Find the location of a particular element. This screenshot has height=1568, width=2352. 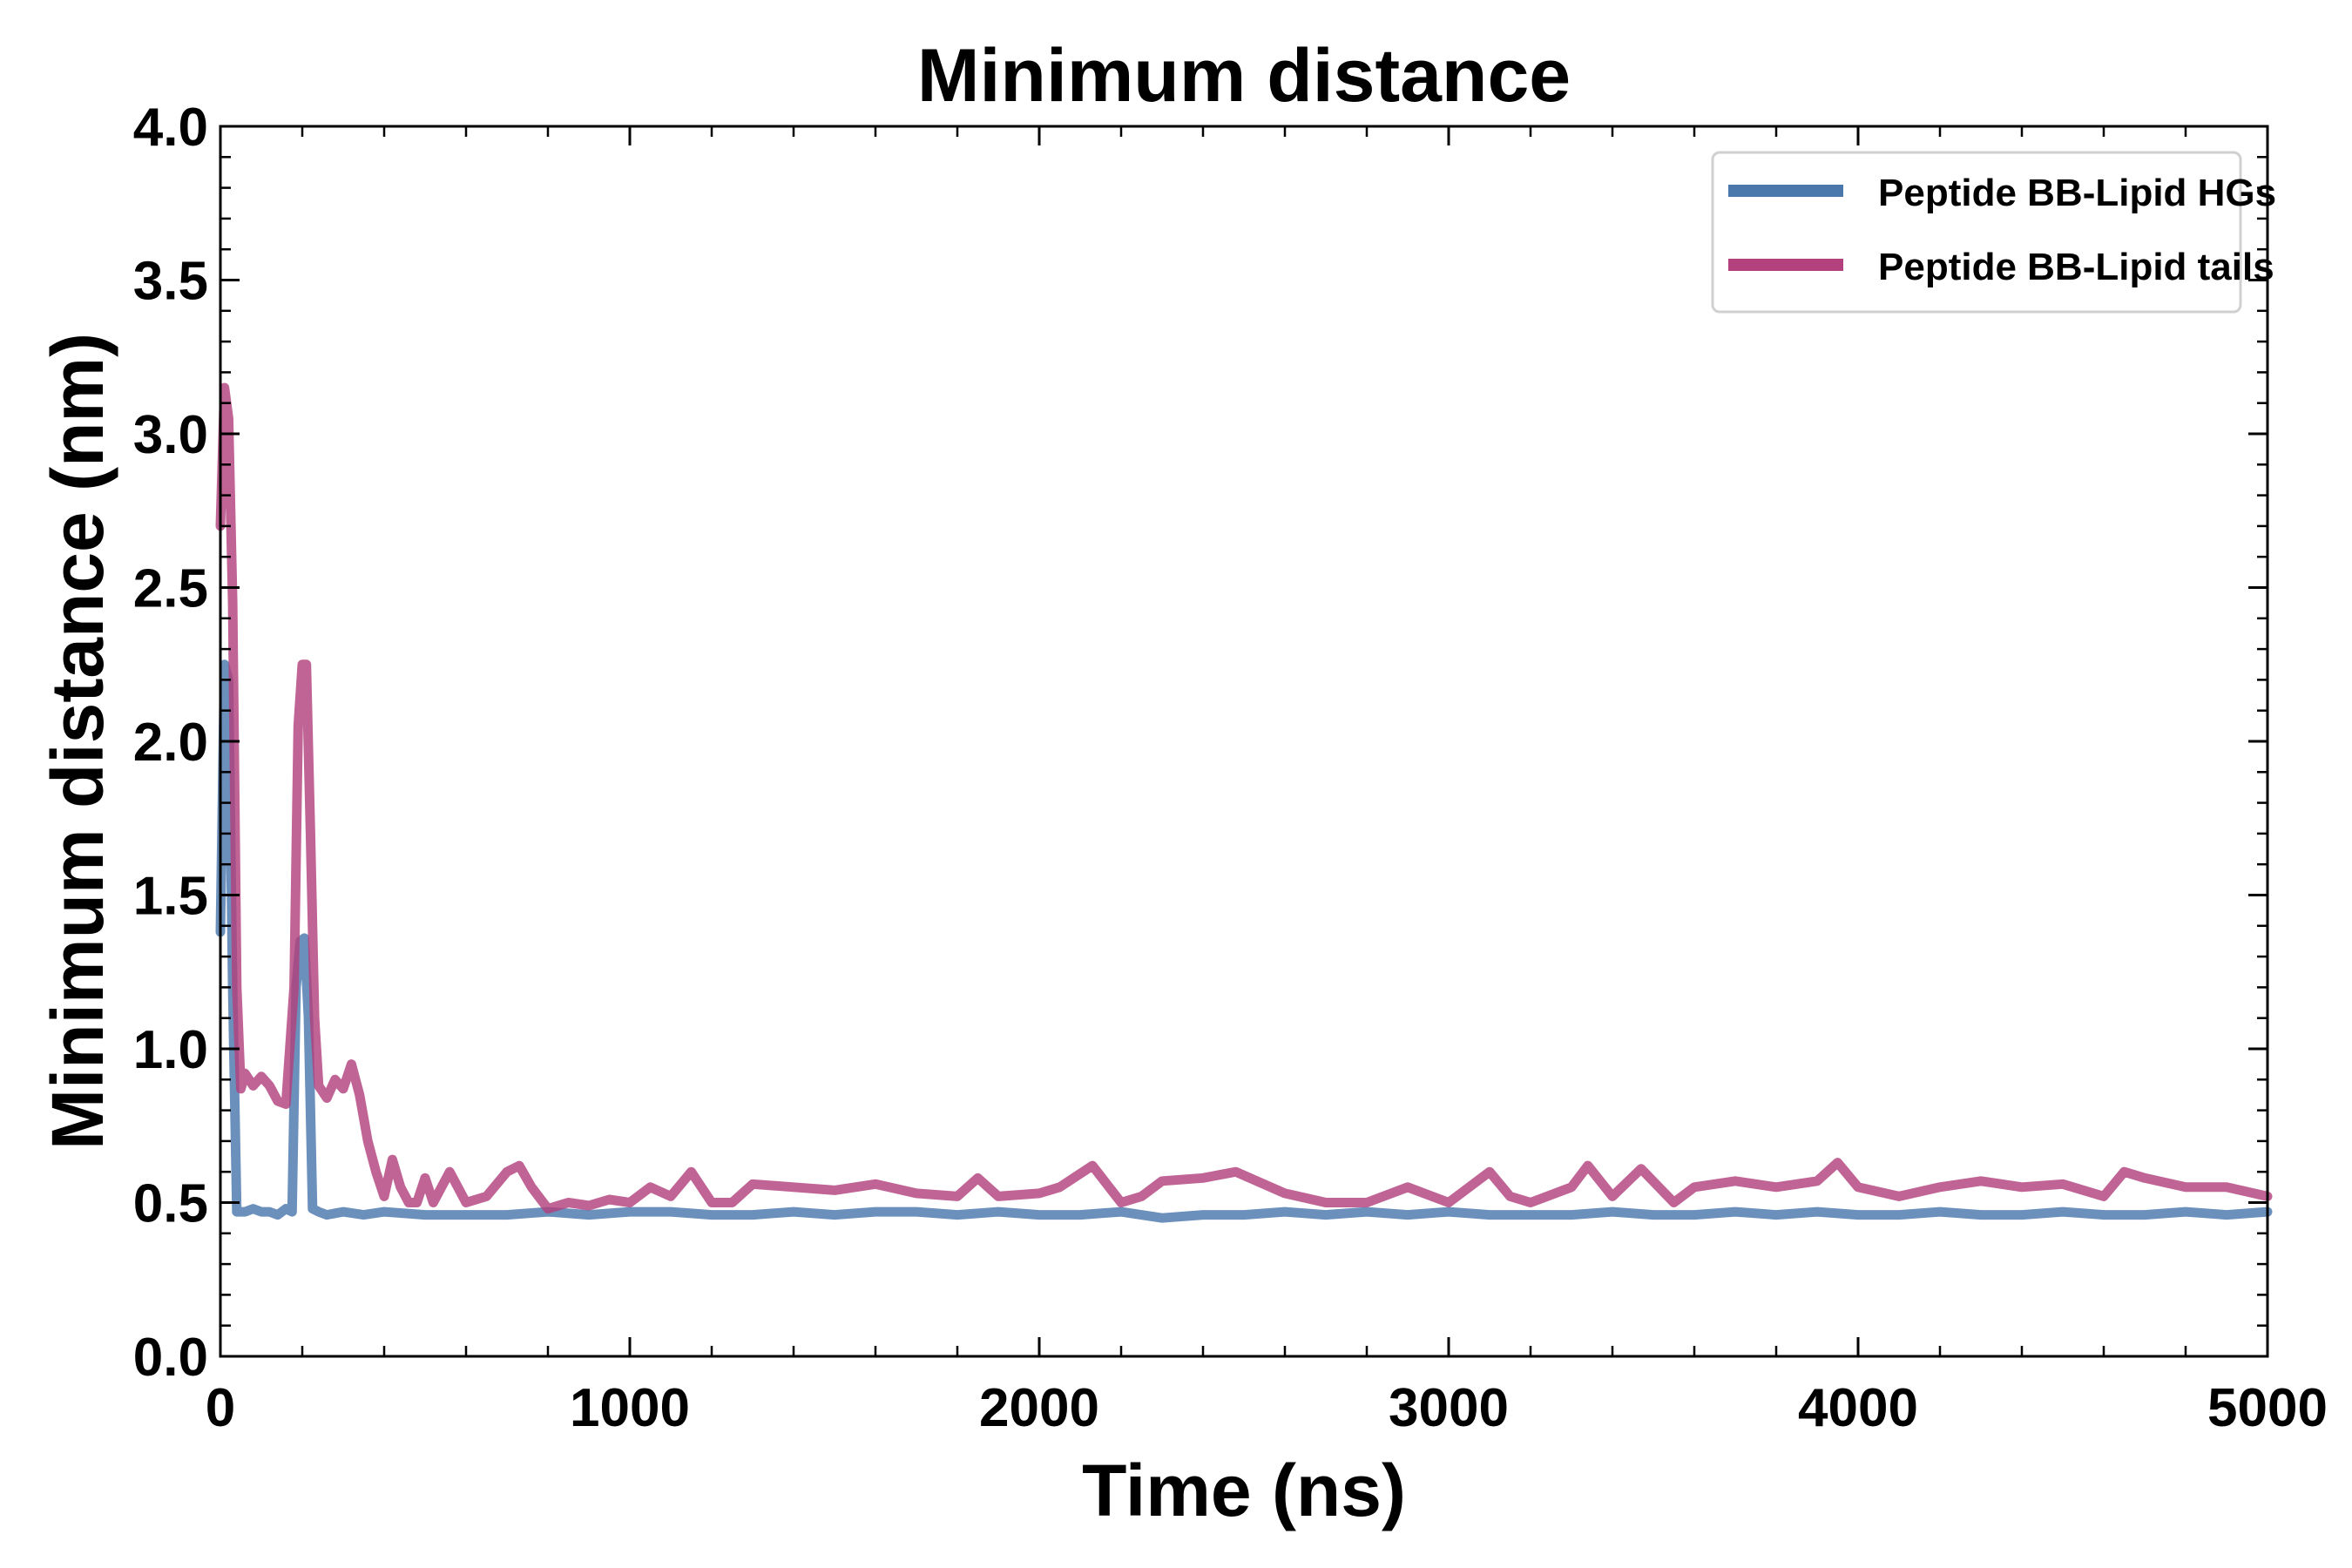

x-tick-label: 2000 is located at coordinates (1039, 1408).